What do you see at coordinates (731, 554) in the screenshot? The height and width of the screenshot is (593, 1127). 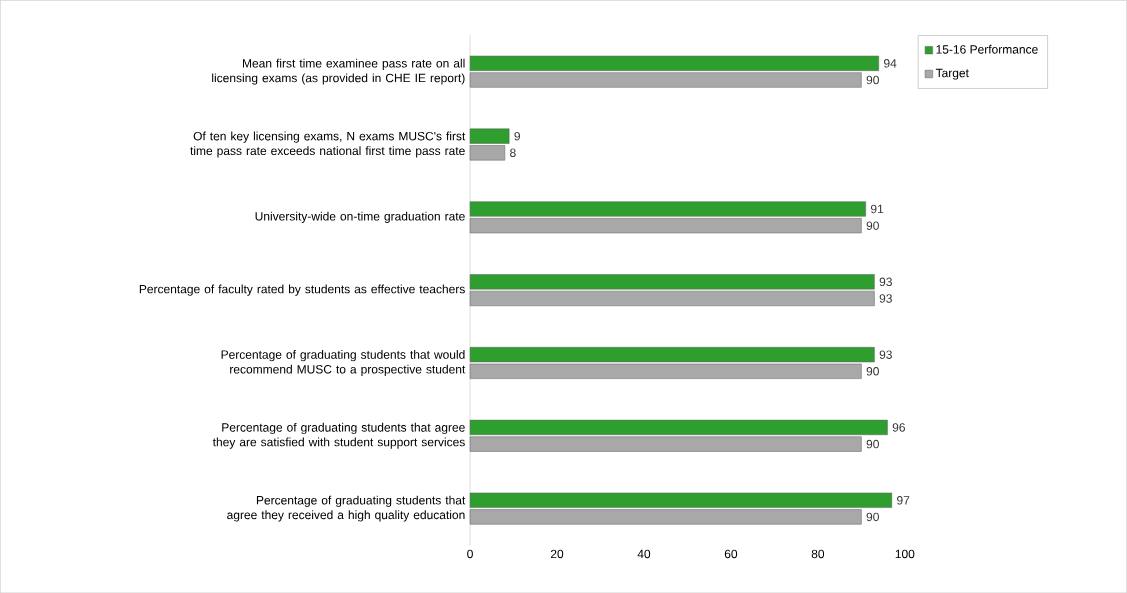 I see `x-tick-label: 60` at bounding box center [731, 554].